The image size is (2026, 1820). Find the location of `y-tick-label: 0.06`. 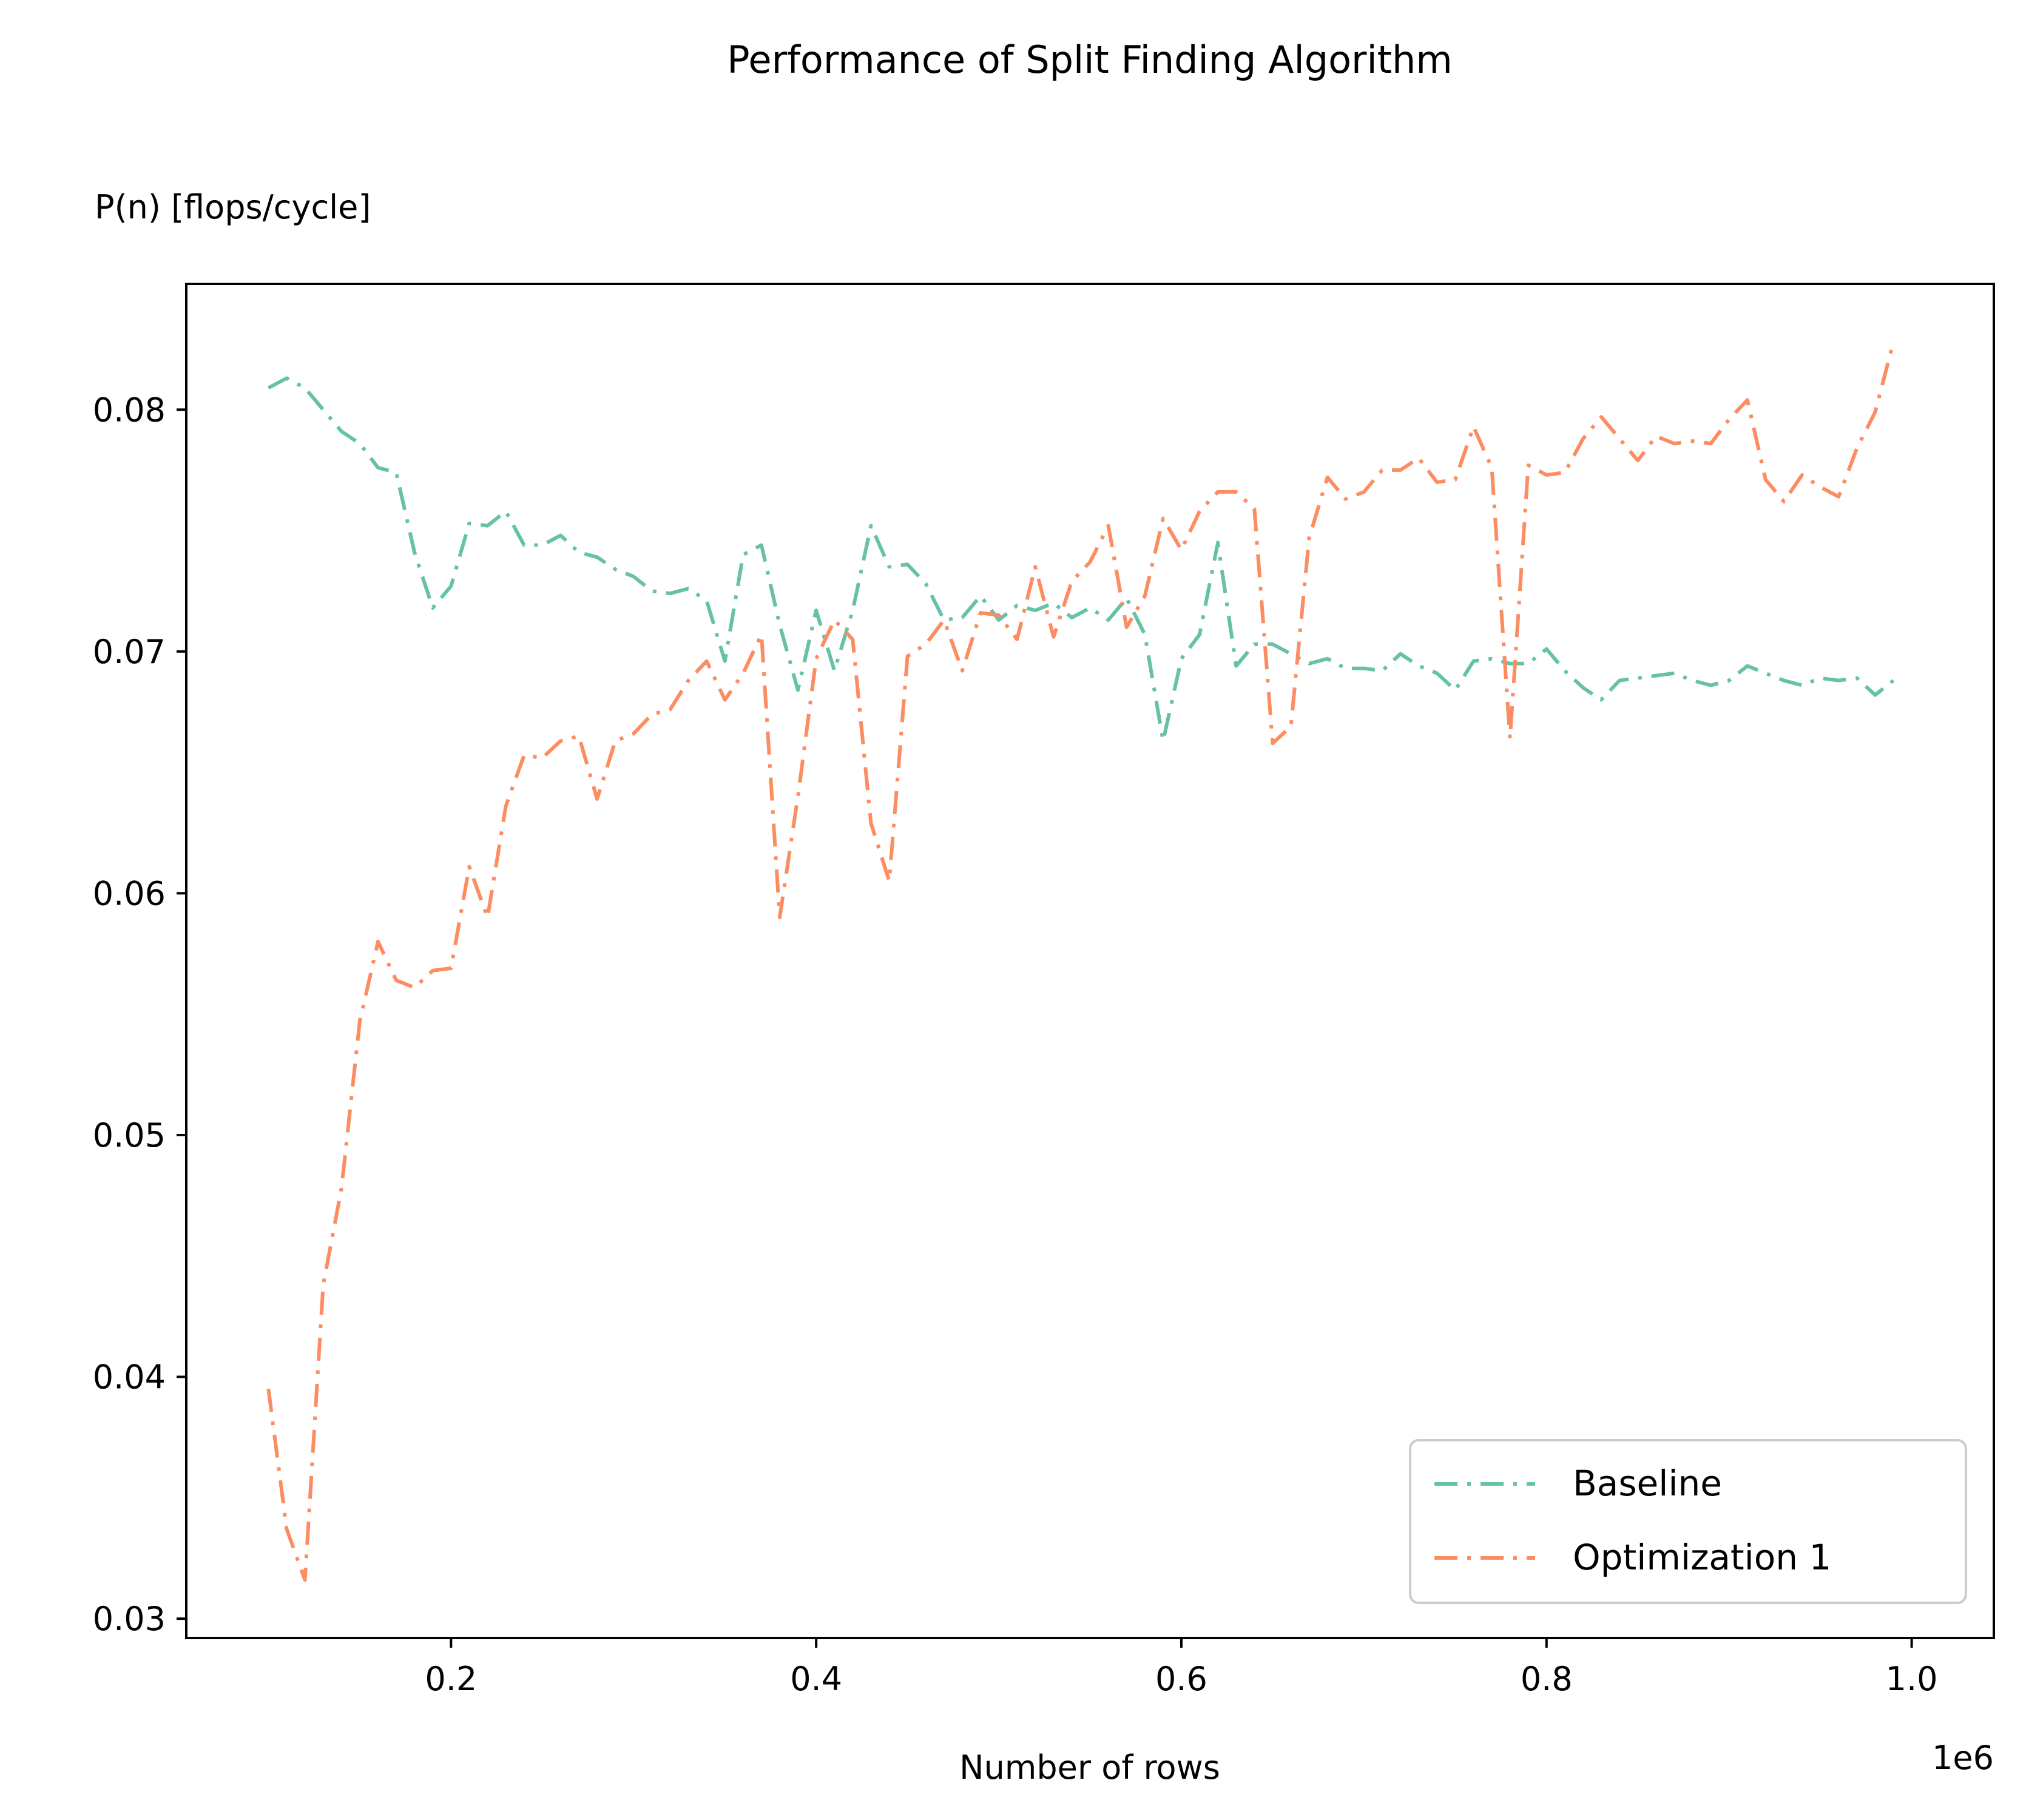

y-tick-label: 0.06 is located at coordinates (129, 893).